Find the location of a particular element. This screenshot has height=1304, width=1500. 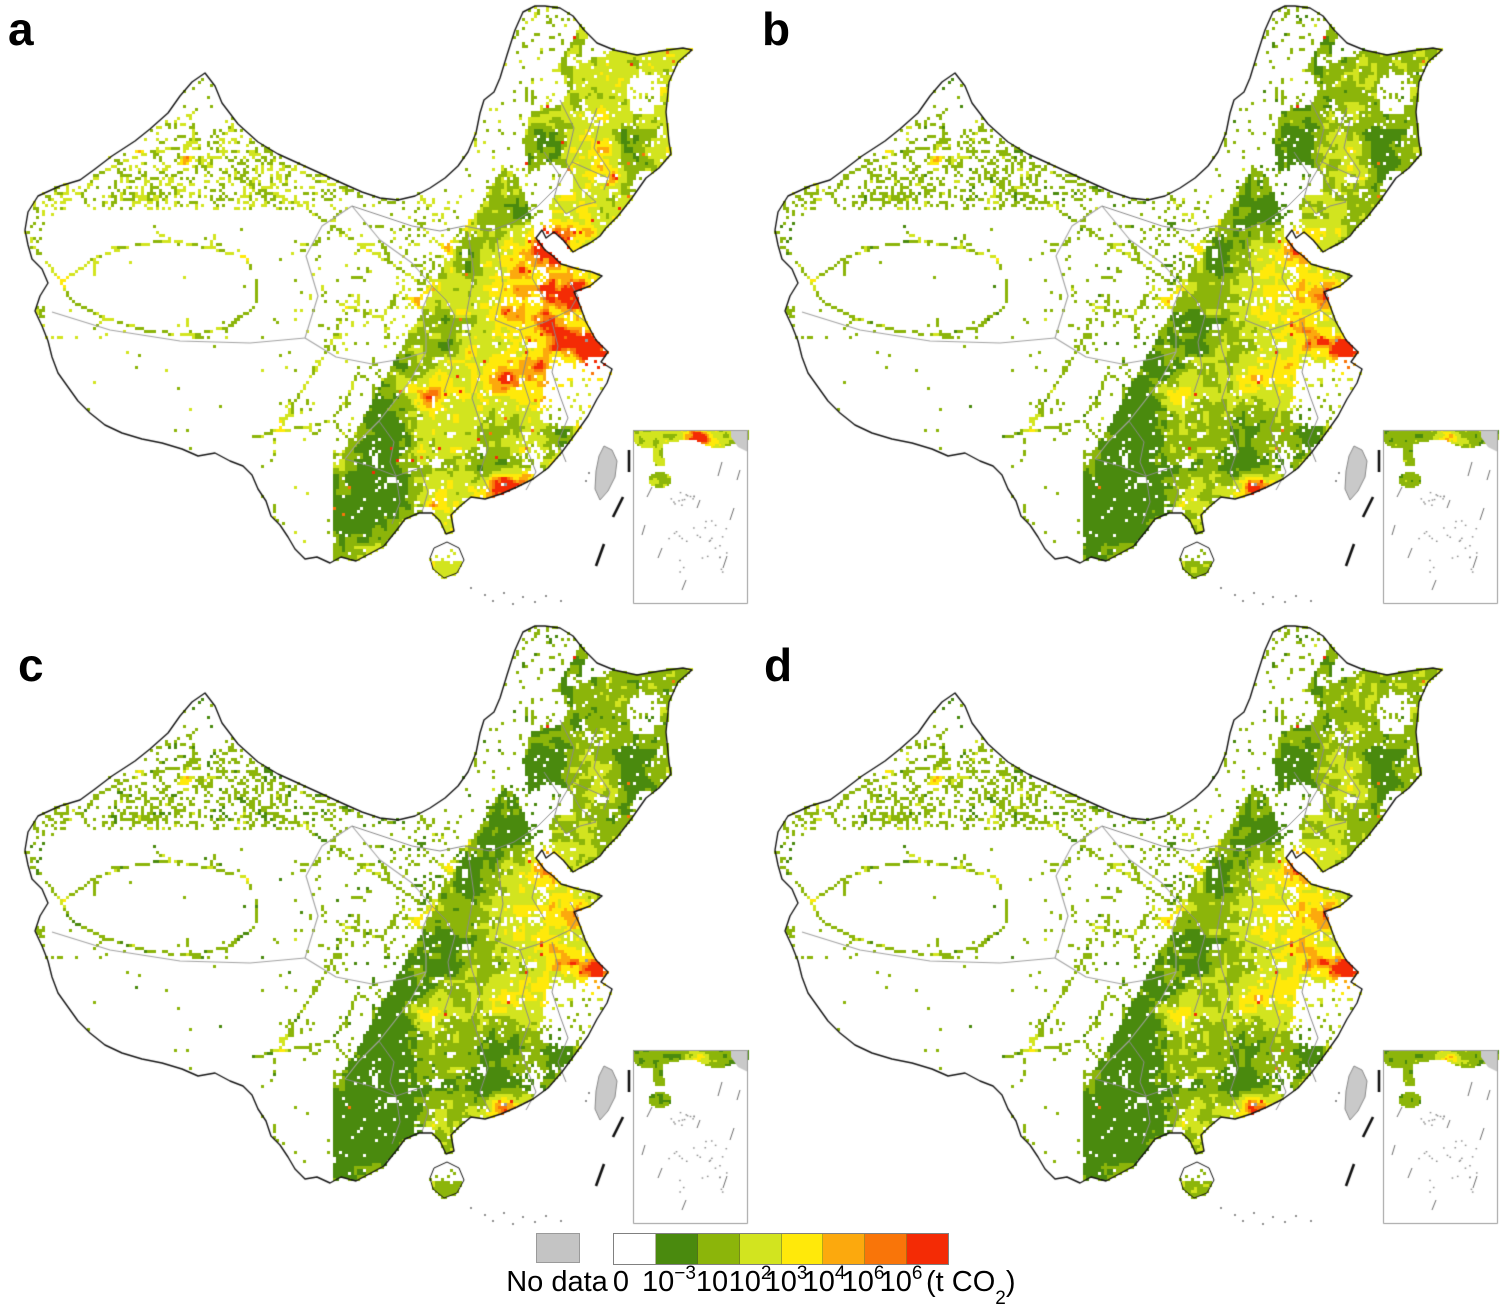

legend-tick-4: 10³ is located at coordinates (786, 1281).